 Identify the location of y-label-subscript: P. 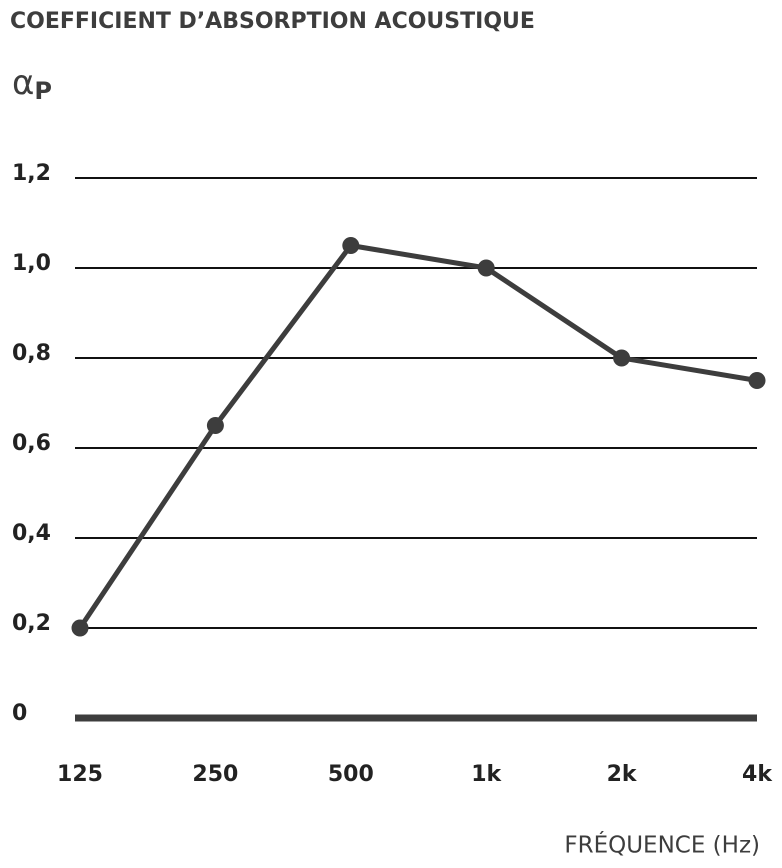
(43, 91).